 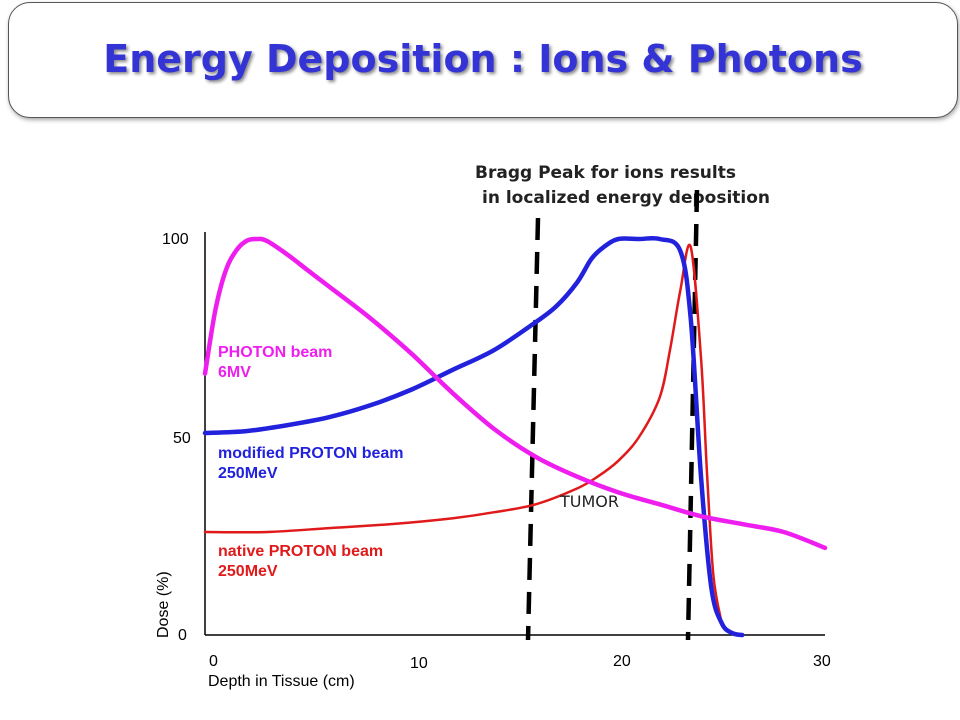 I want to click on native-proton-label-line-2: 250MeV, so click(x=248, y=571).